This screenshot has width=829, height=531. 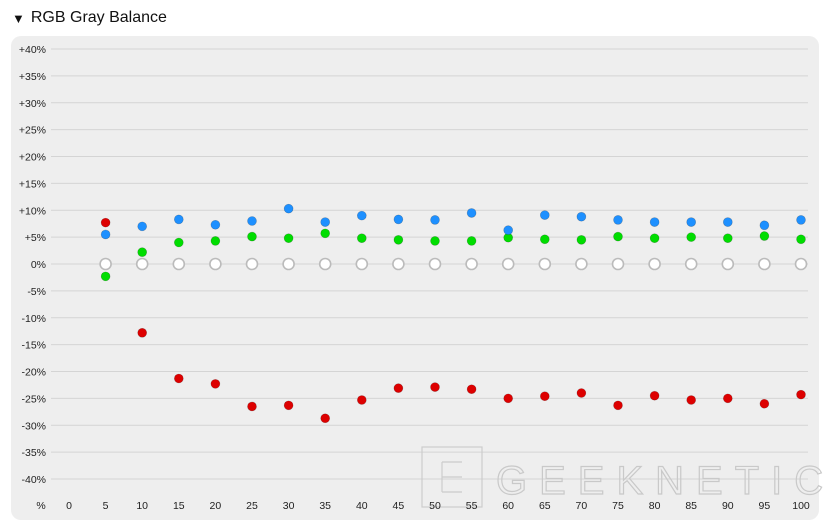 What do you see at coordinates (106, 506) in the screenshot?
I see `x-tick-label: 5` at bounding box center [106, 506].